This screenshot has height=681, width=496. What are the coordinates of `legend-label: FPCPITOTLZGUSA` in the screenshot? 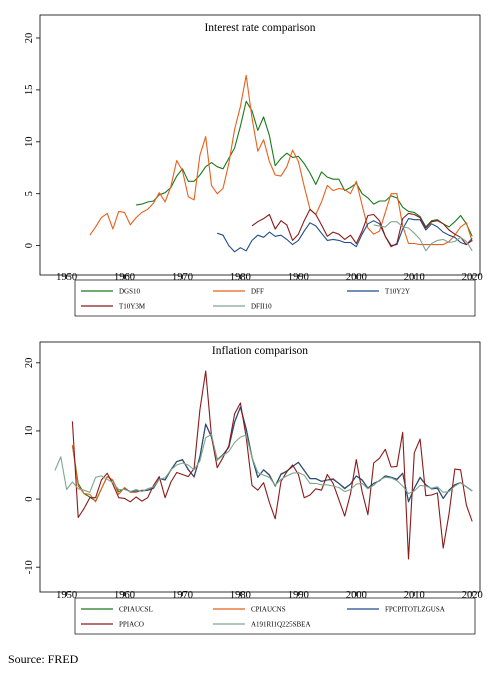 It's located at (415, 610).